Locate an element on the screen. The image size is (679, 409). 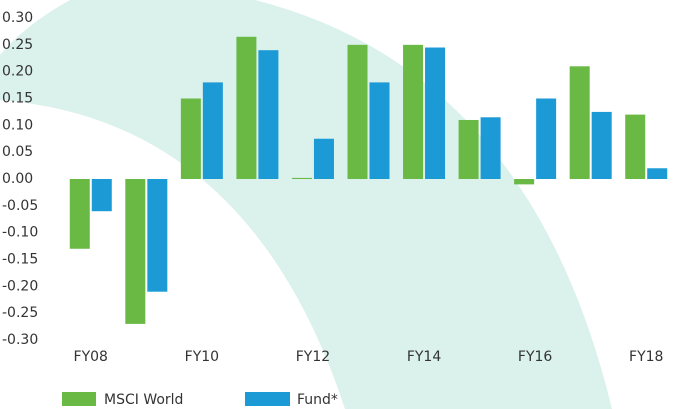
y-tick-label: 0.00 is located at coordinates (17, 179).